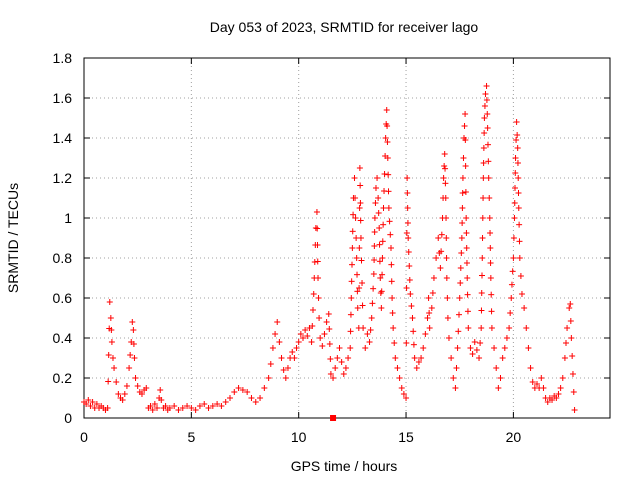 This screenshot has height=480, width=640. Describe the element at coordinates (13, 238) in the screenshot. I see `y-axis-label: SRMTID / TECUs` at that location.